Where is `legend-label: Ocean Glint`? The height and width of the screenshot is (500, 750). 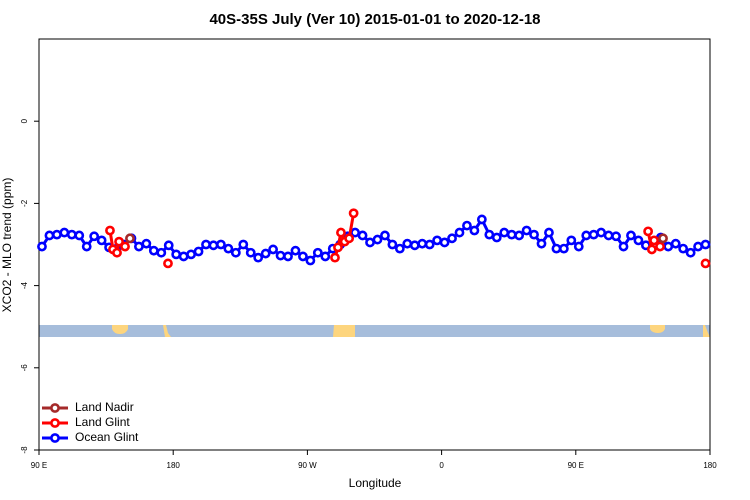
legend-label: Ocean Glint is located at coordinates (107, 437).